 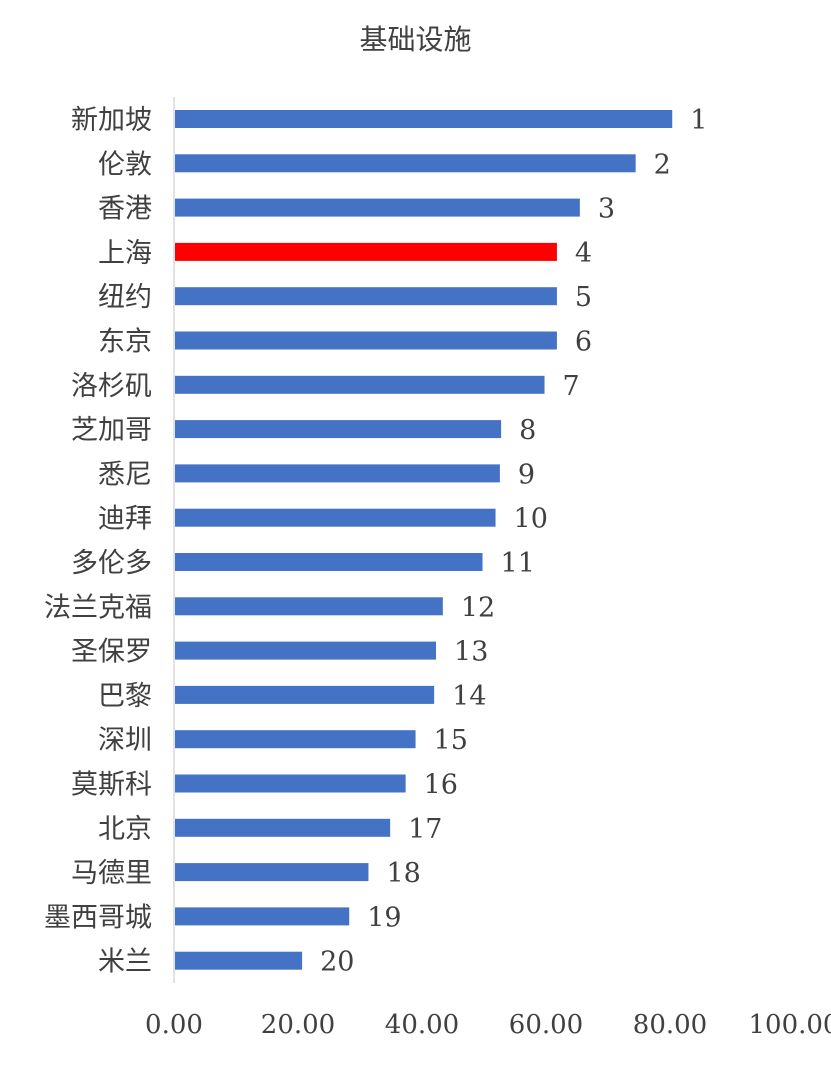 I want to click on data-label: 15, so click(x=451, y=740).